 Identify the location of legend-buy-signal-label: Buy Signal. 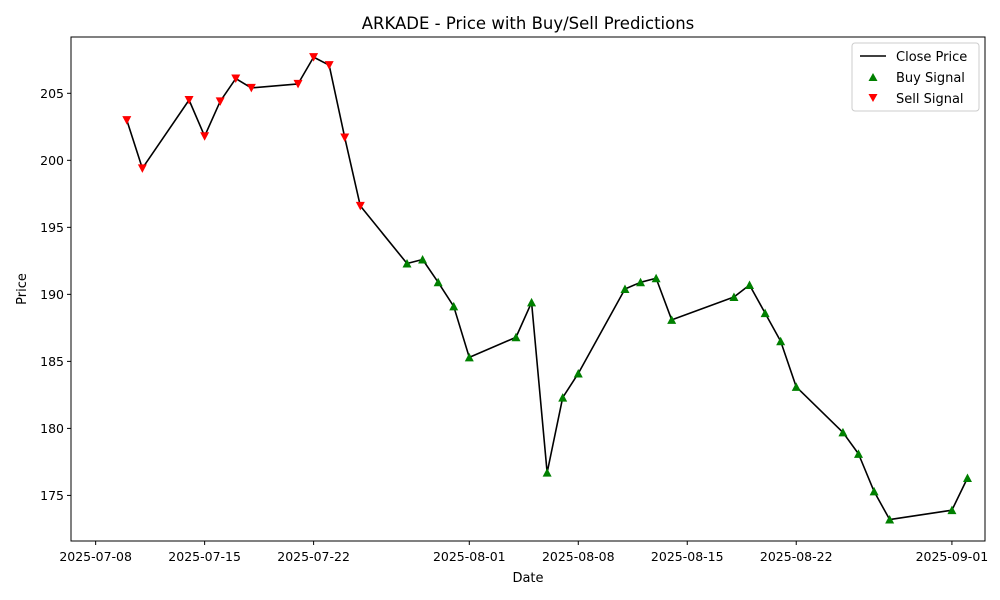
(930, 78).